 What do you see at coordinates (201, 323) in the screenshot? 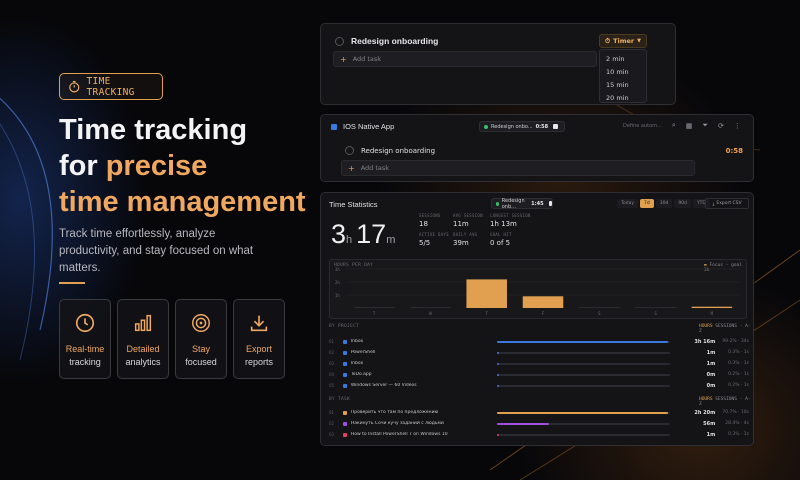
I see `target-icon` at bounding box center [201, 323].